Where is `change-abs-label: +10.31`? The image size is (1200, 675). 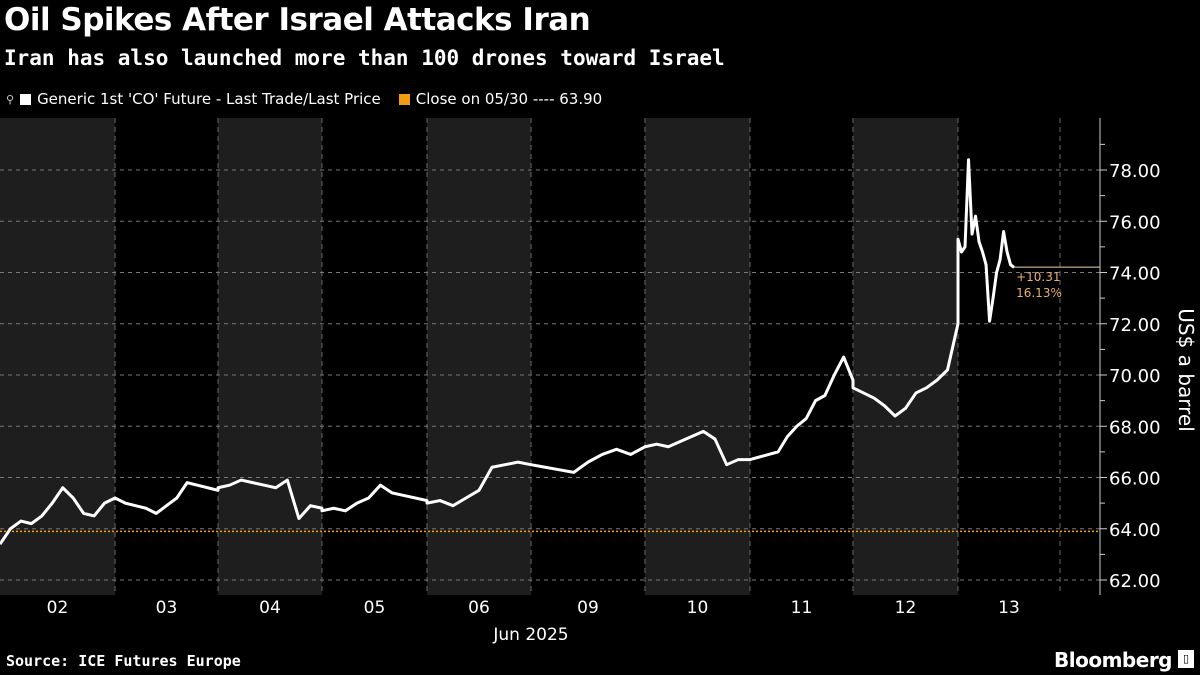
change-abs-label: +10.31 is located at coordinates (1038, 277).